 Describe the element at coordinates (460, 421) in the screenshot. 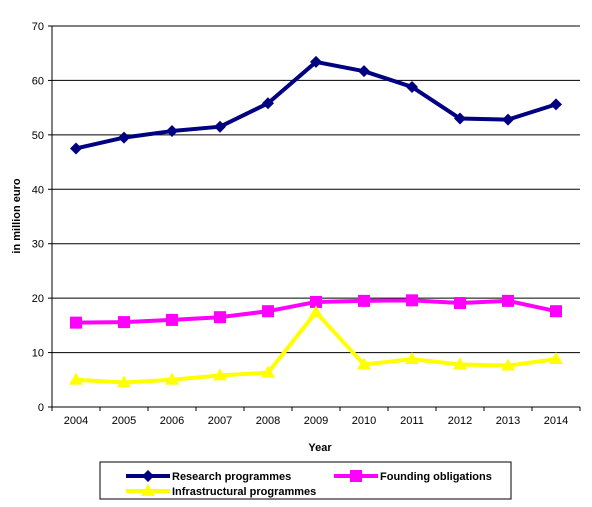

I see `x-tick-label: 2012` at that location.